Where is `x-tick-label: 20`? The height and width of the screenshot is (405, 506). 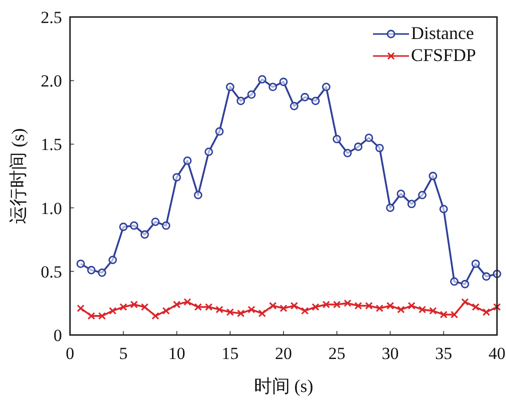
x-tick-label: 20 is located at coordinates (283, 353).